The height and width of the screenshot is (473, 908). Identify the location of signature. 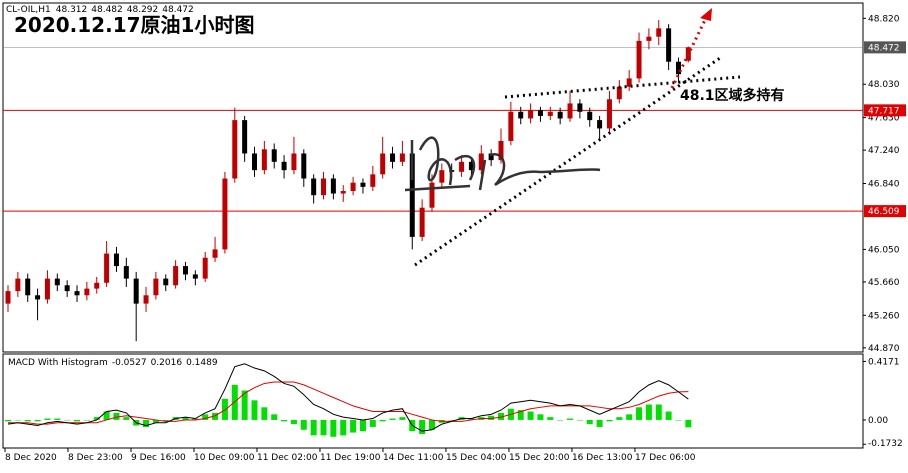
(502, 164).